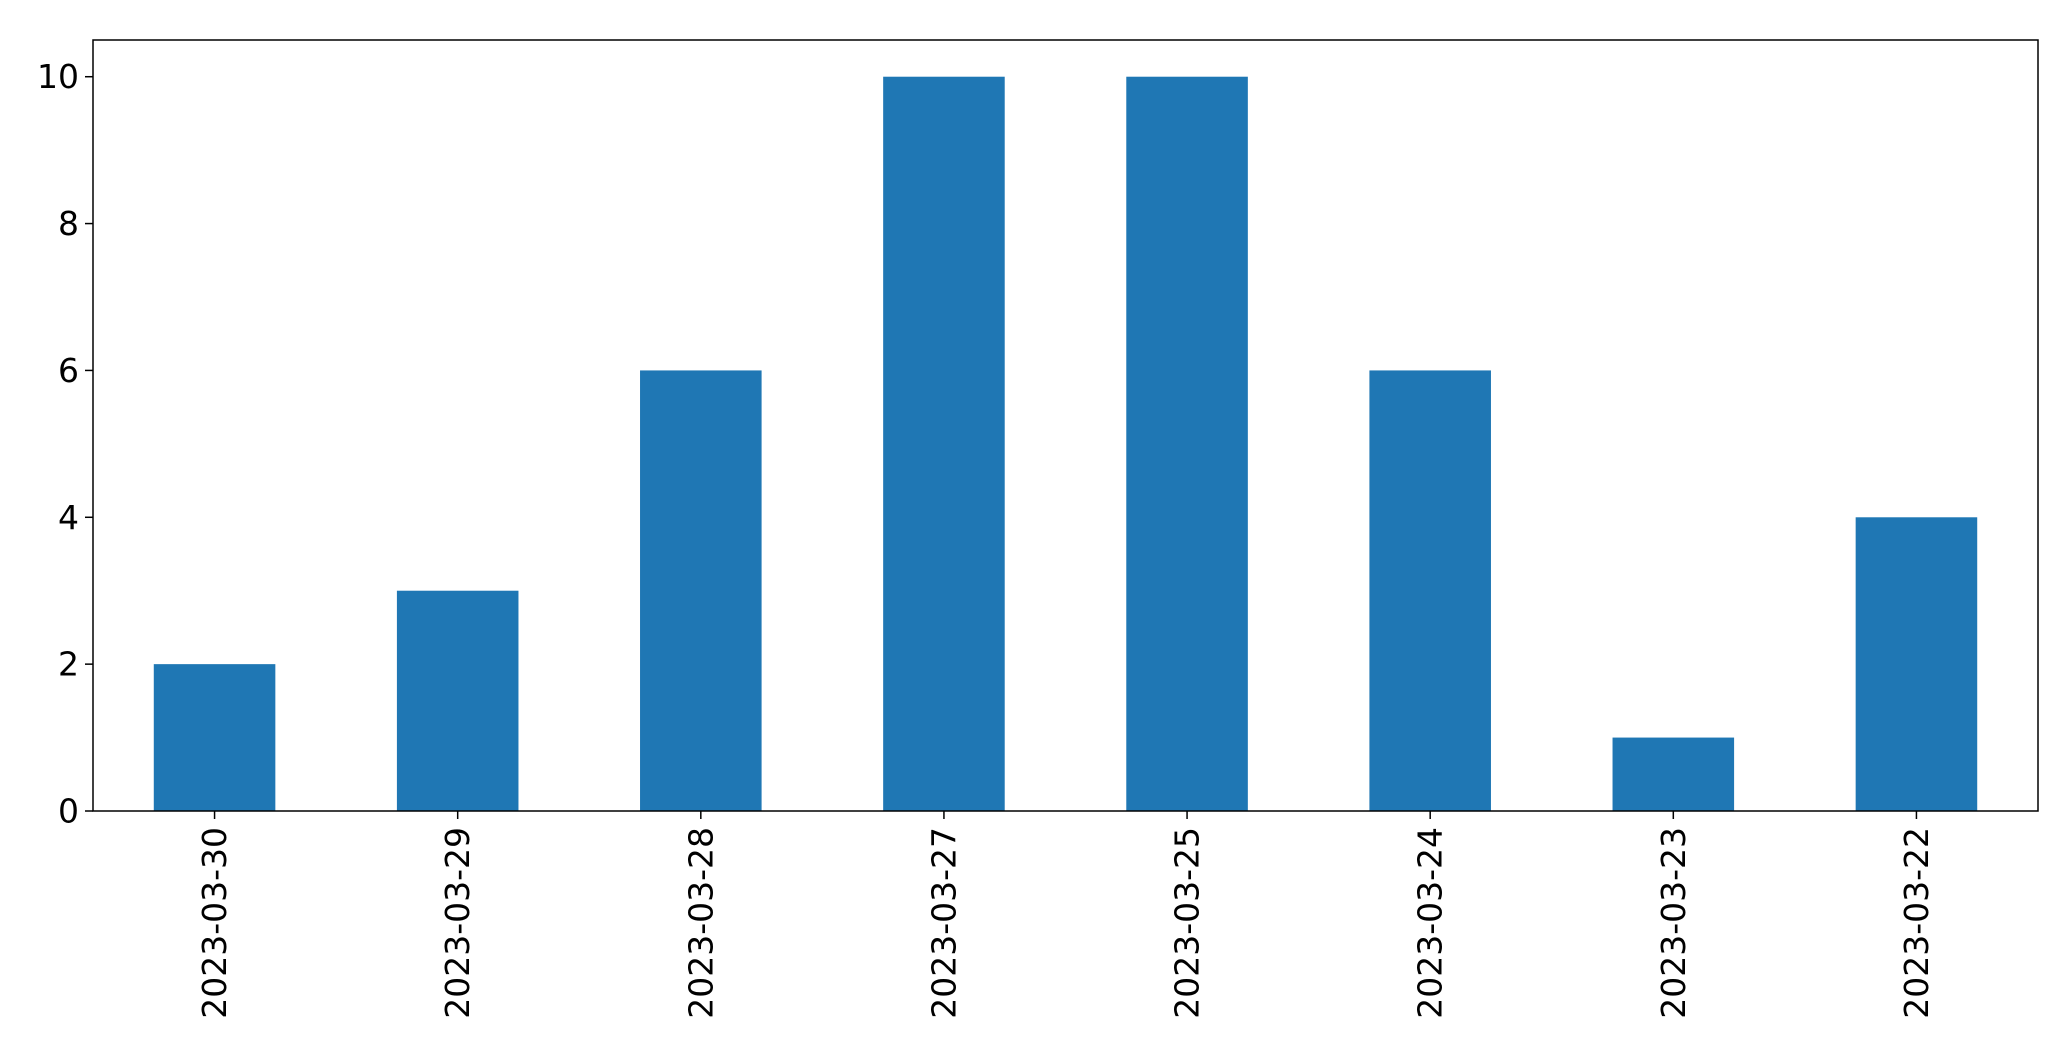  What do you see at coordinates (68, 664) in the screenshot?
I see `y-tick-label: 2` at bounding box center [68, 664].